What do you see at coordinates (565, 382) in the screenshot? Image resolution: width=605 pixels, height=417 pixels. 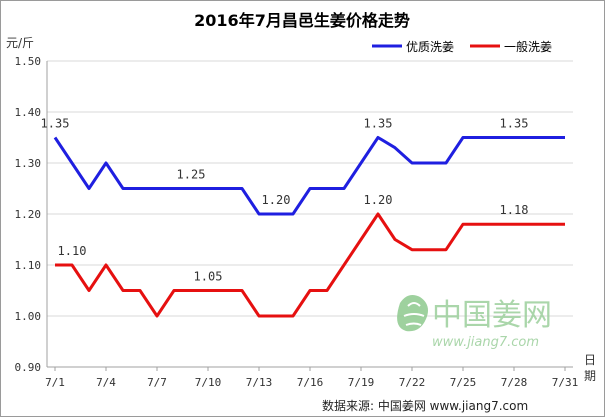 I see `x-tick-label: 7/31` at bounding box center [565, 382].